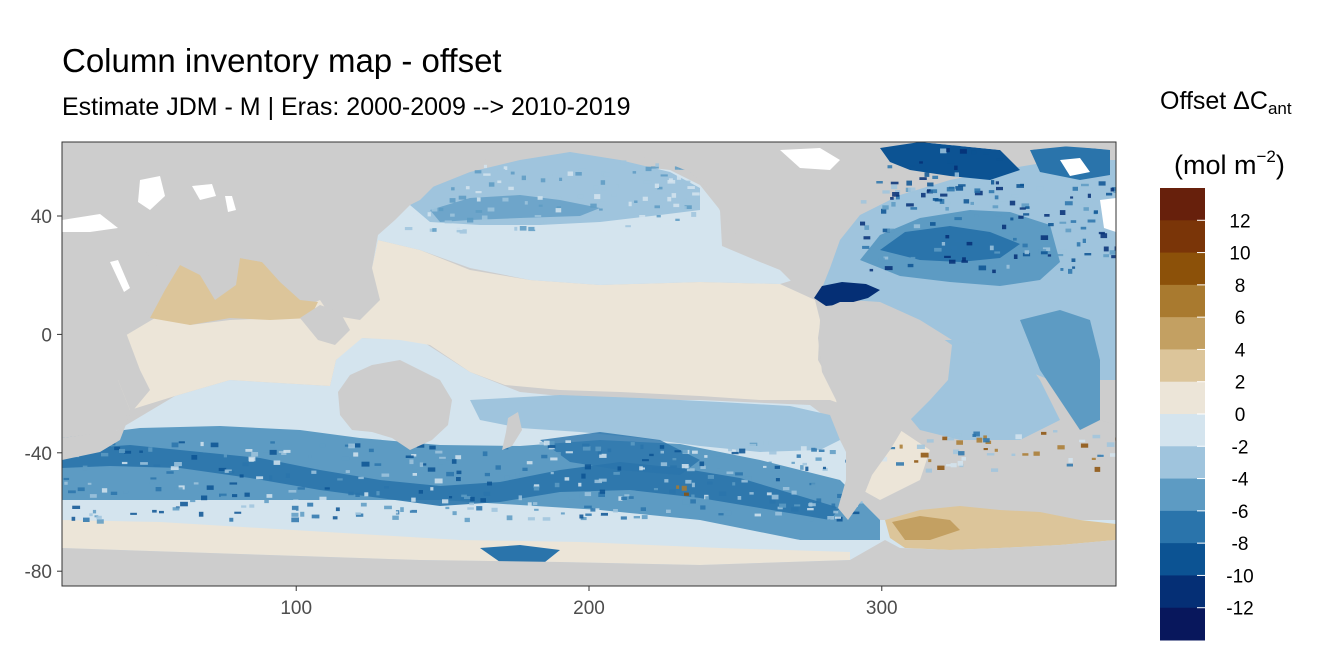 This screenshot has width=1344, height=672. Describe the element at coordinates (1245, 105) in the screenshot. I see `legend-title-line1: Offset ΔCant` at that location.